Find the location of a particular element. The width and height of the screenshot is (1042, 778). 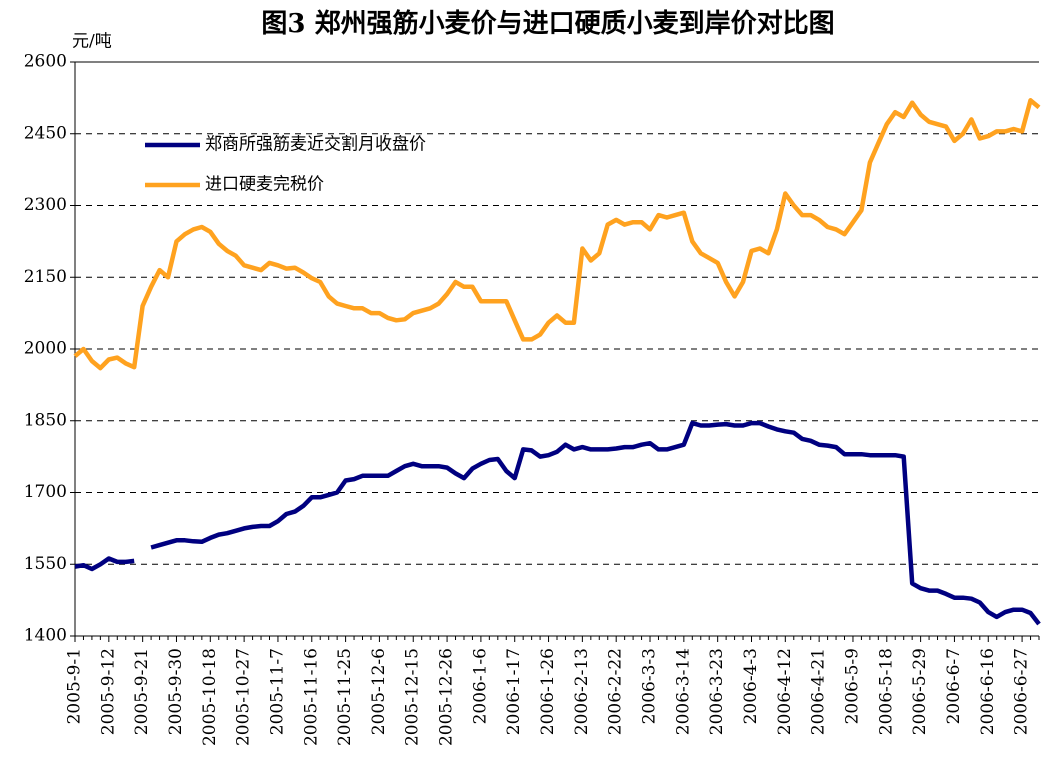

y-tick-label: 2300 is located at coordinates (45, 205).